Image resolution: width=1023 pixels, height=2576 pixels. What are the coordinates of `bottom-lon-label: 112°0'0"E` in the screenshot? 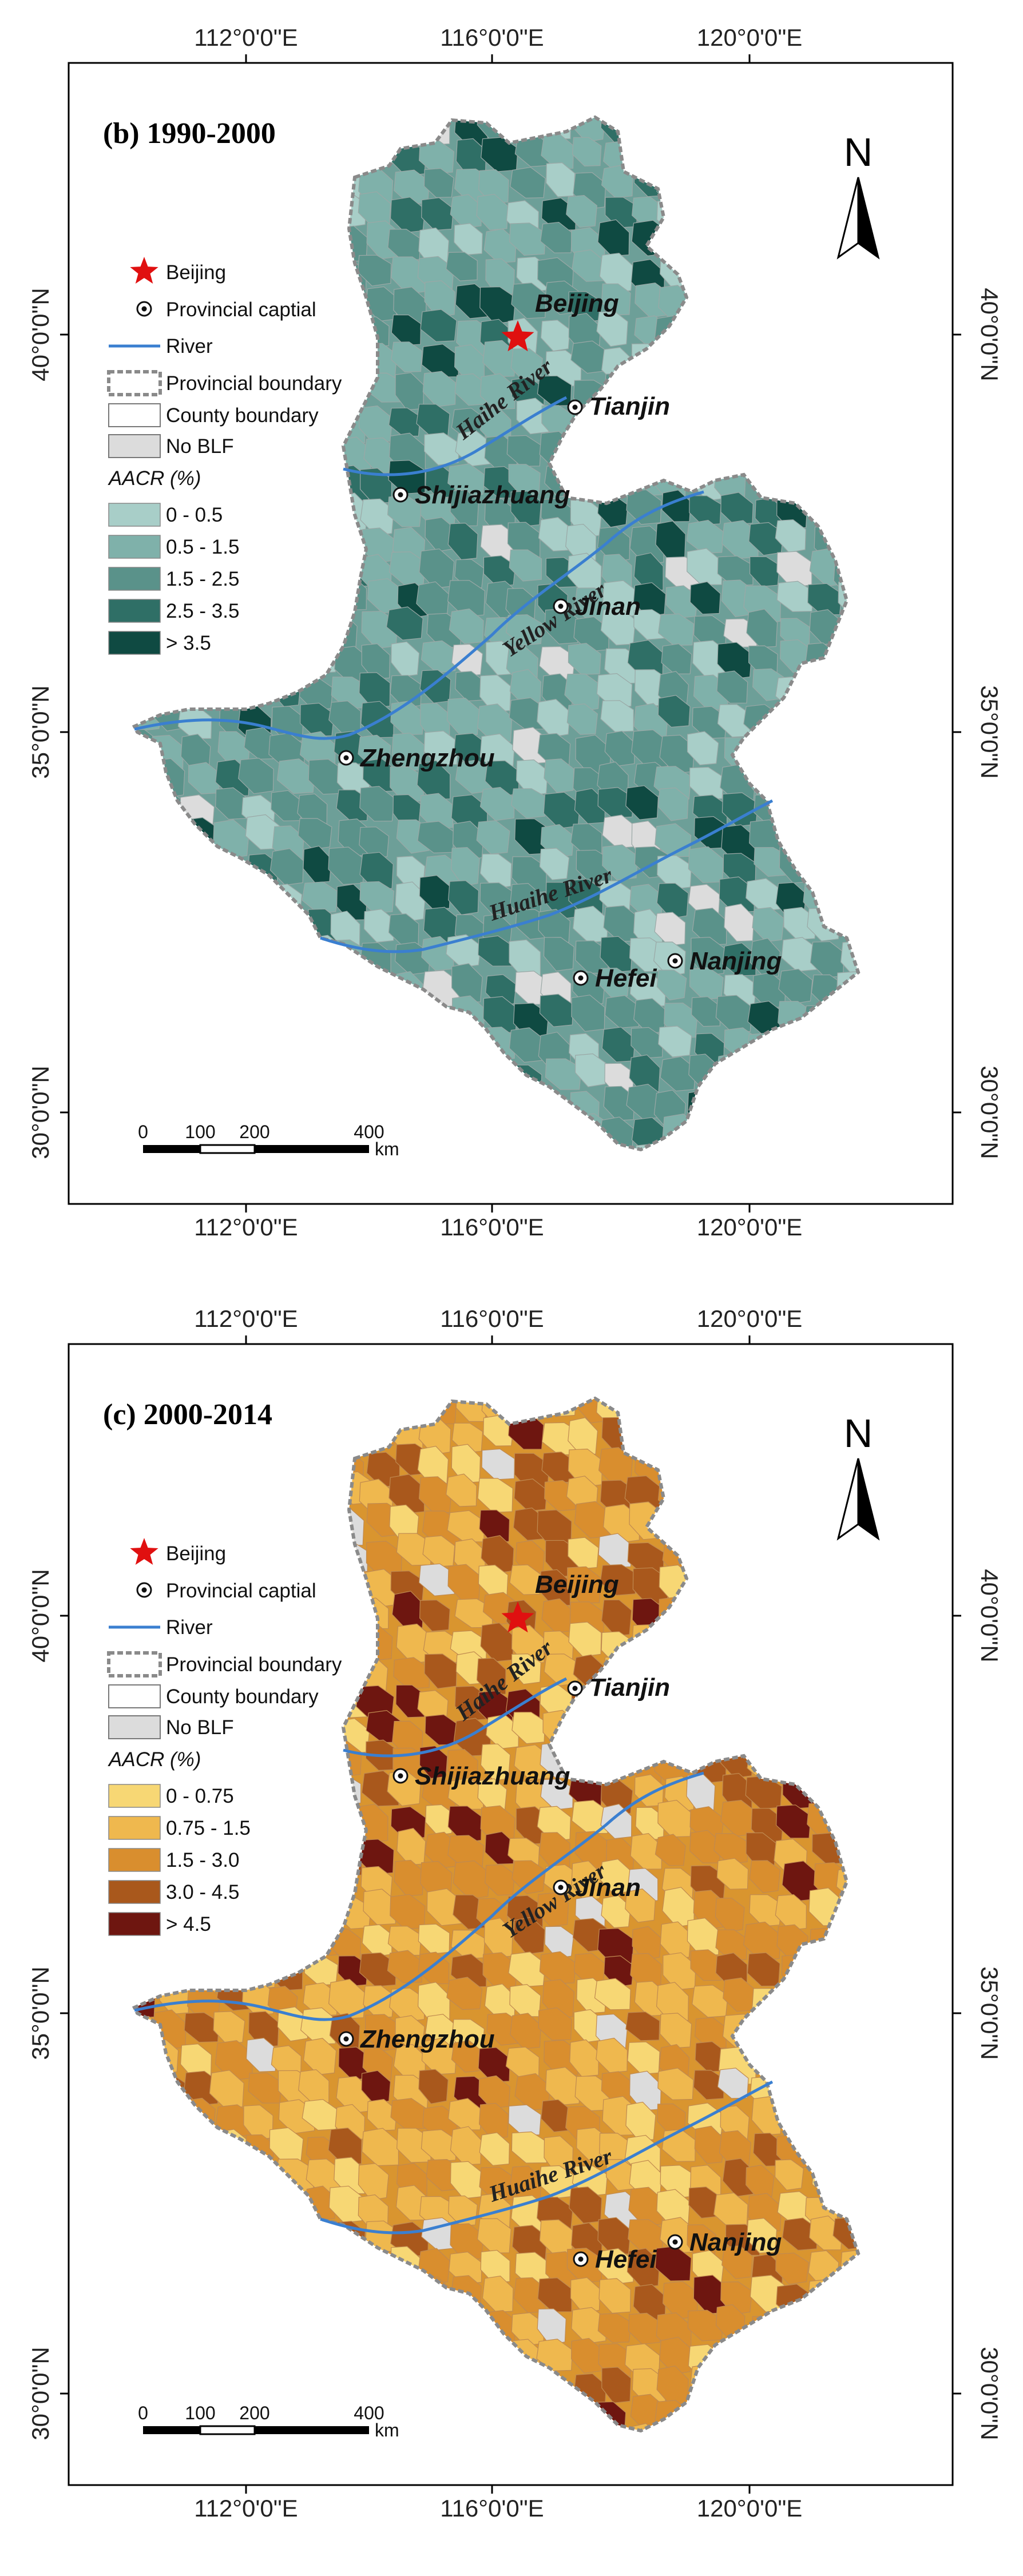 It's located at (246, 1227).